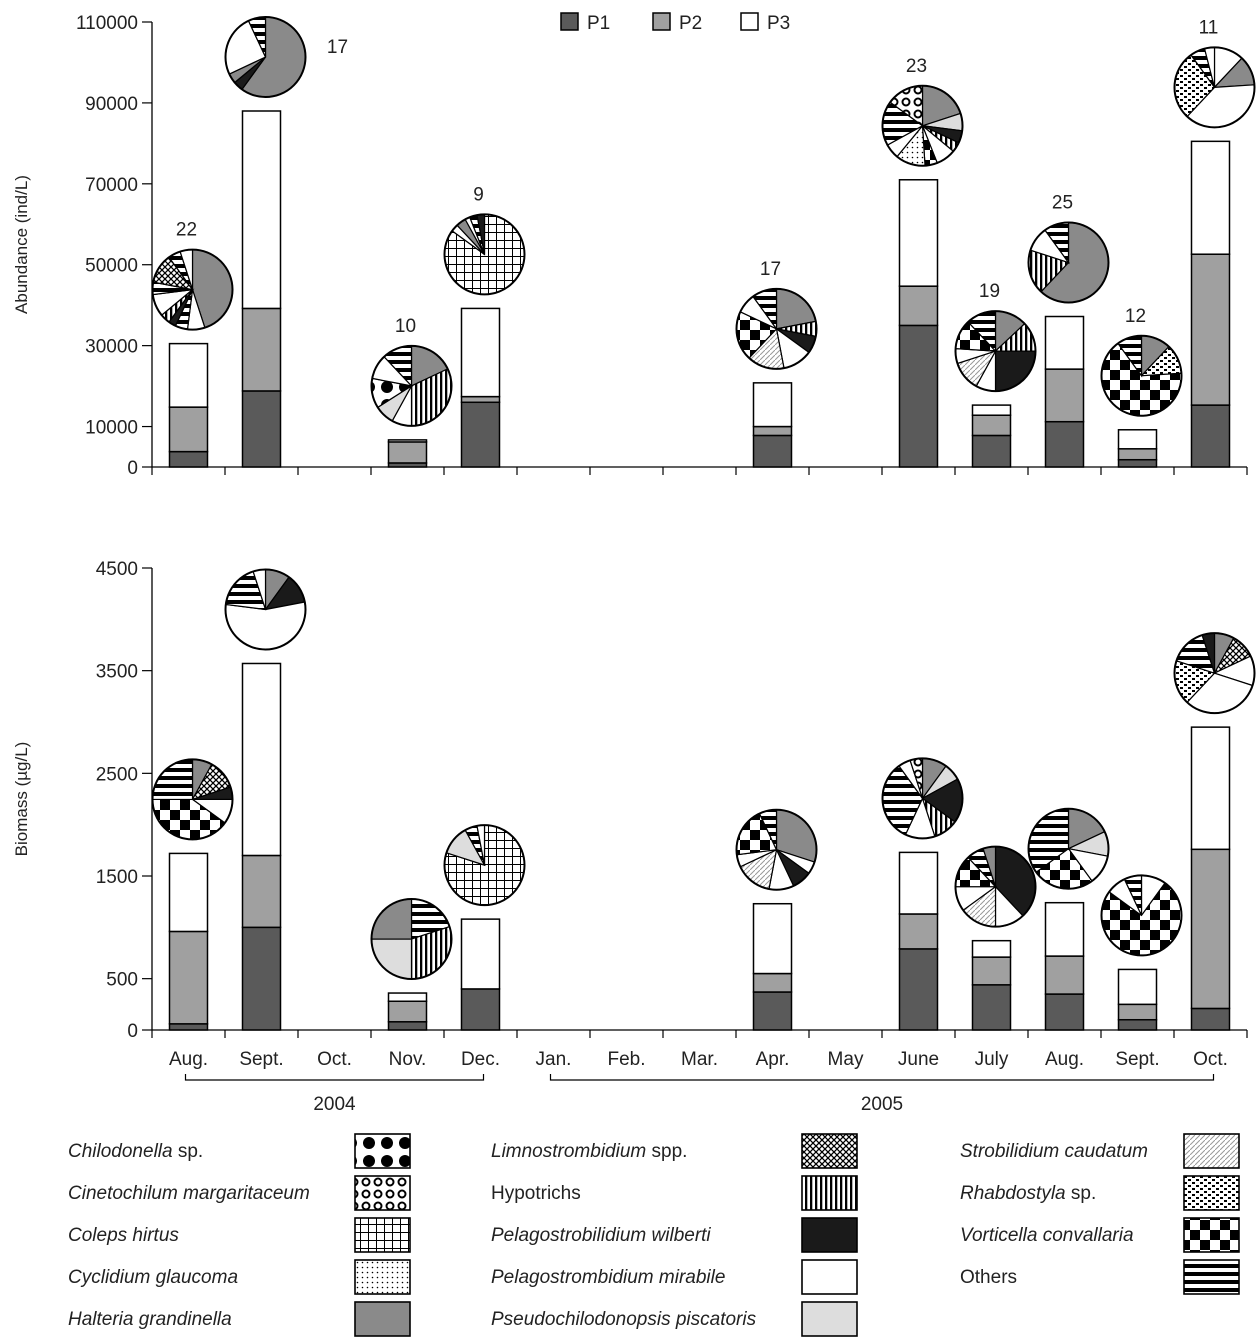 The image size is (1257, 1338). I want to click on species-name: Chilodonella, so click(120, 1151).